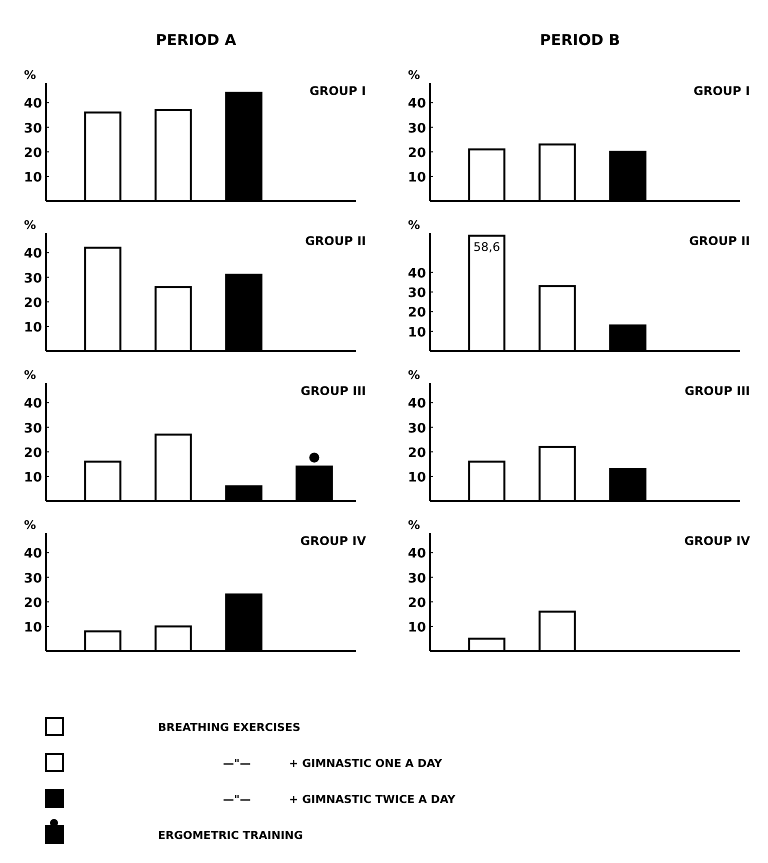  Describe the element at coordinates (196, 40) in the screenshot. I see `chart-title: PERIOD A` at that location.